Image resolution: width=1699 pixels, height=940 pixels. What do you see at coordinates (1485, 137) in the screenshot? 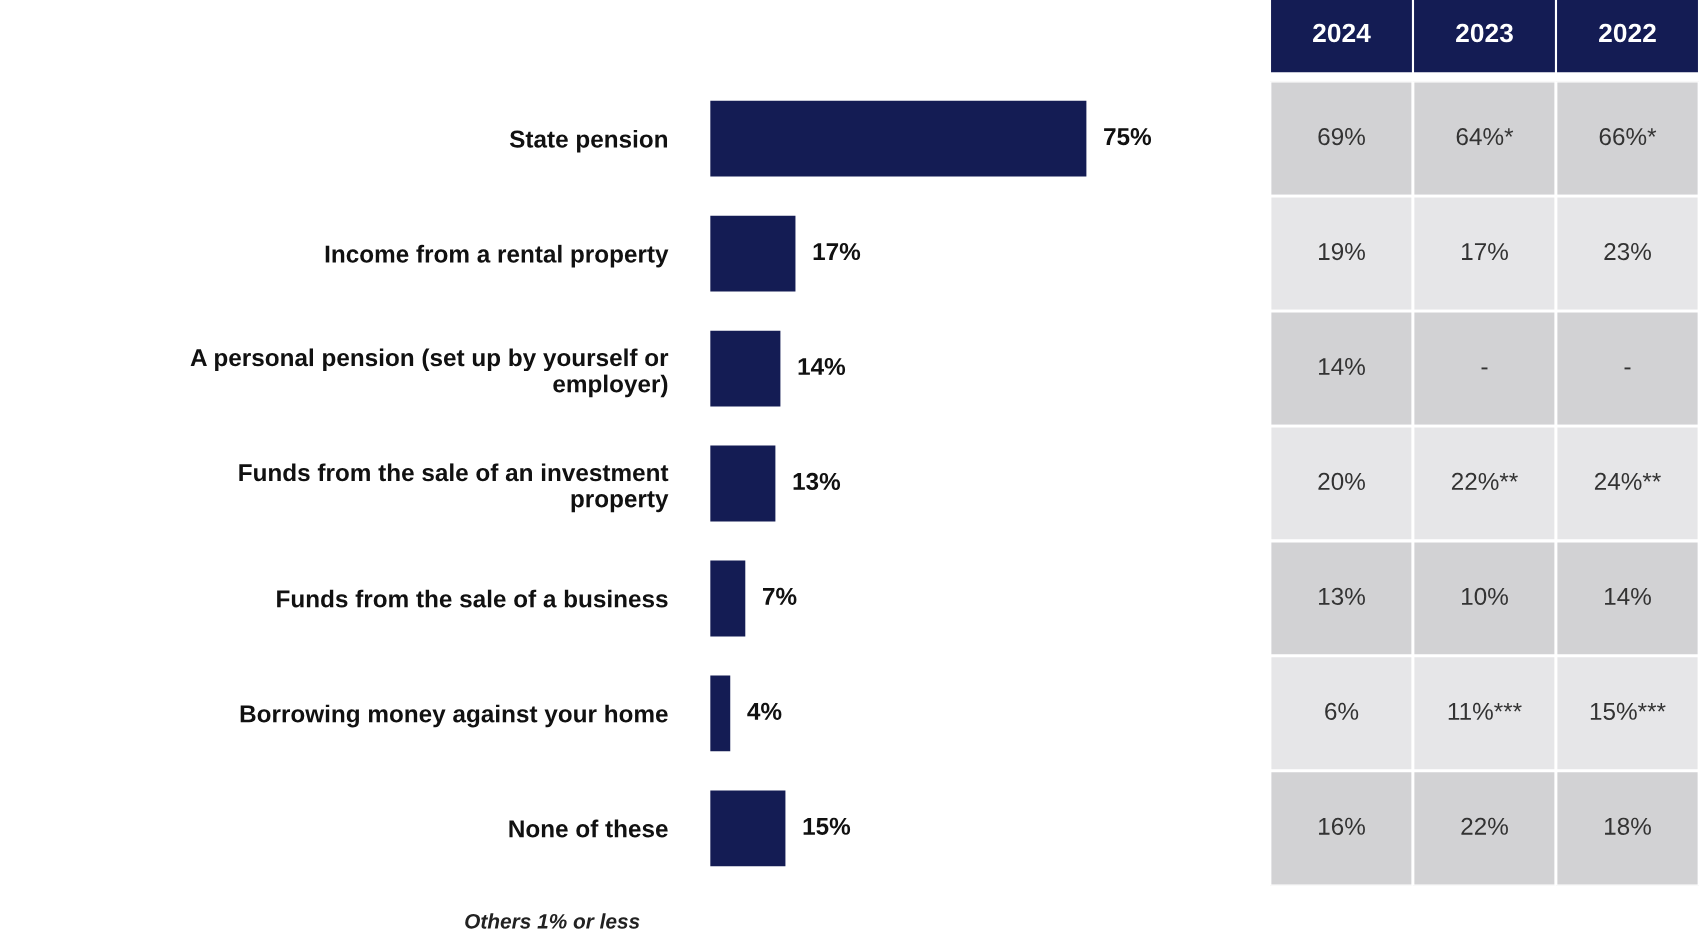
I see `data-label: 64%*` at bounding box center [1485, 137].